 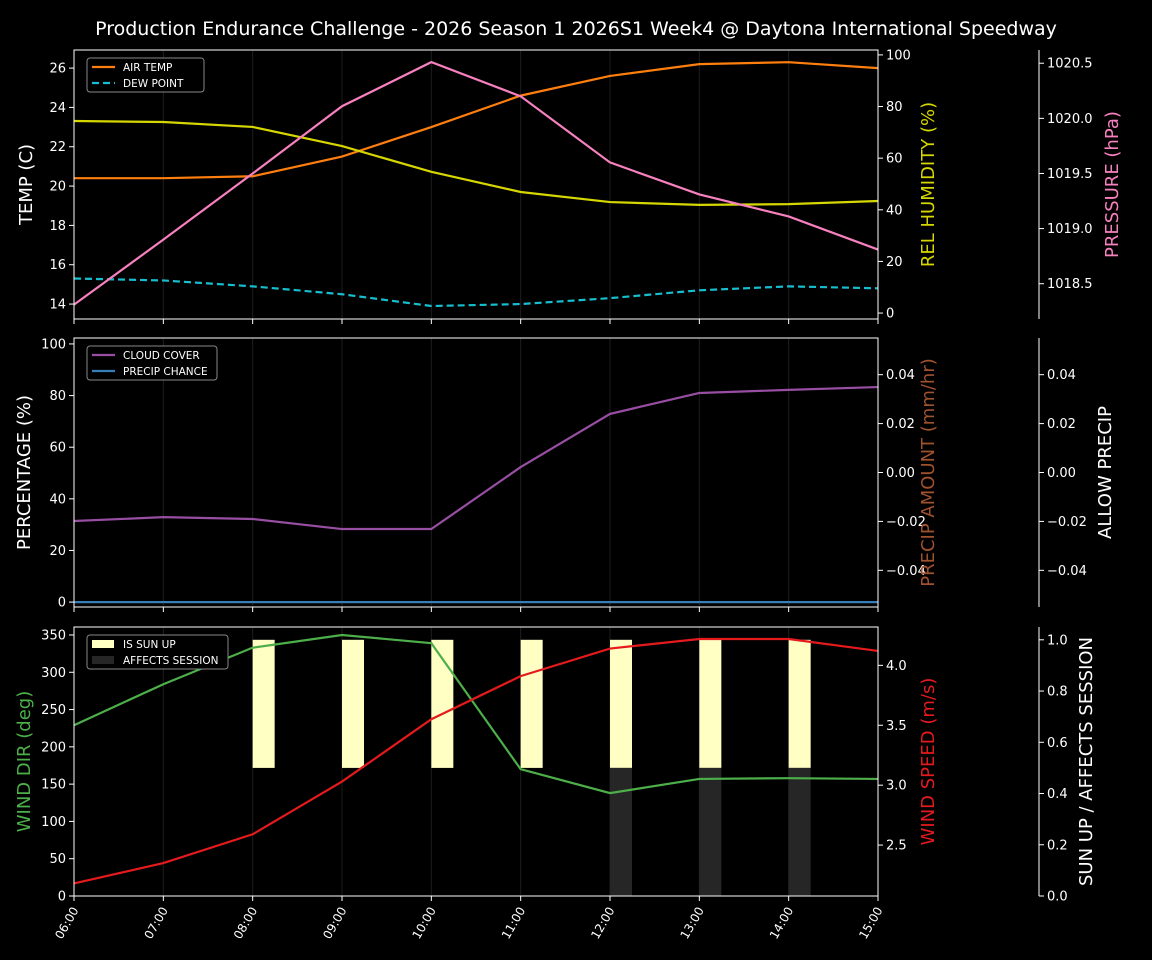 I want to click on tick-label: 0.8, so click(x=1057, y=692).